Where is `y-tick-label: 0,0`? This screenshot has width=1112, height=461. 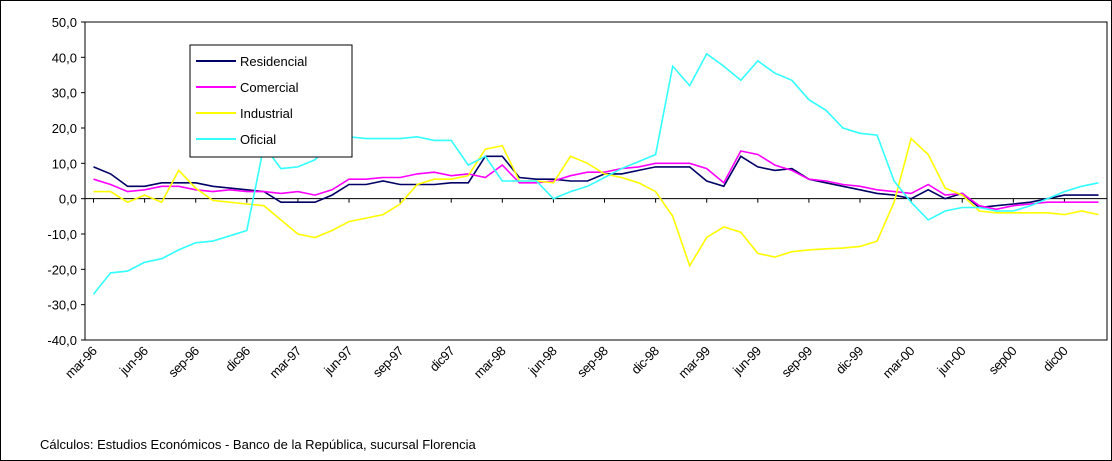
y-tick-label: 0,0 is located at coordinates (68, 199).